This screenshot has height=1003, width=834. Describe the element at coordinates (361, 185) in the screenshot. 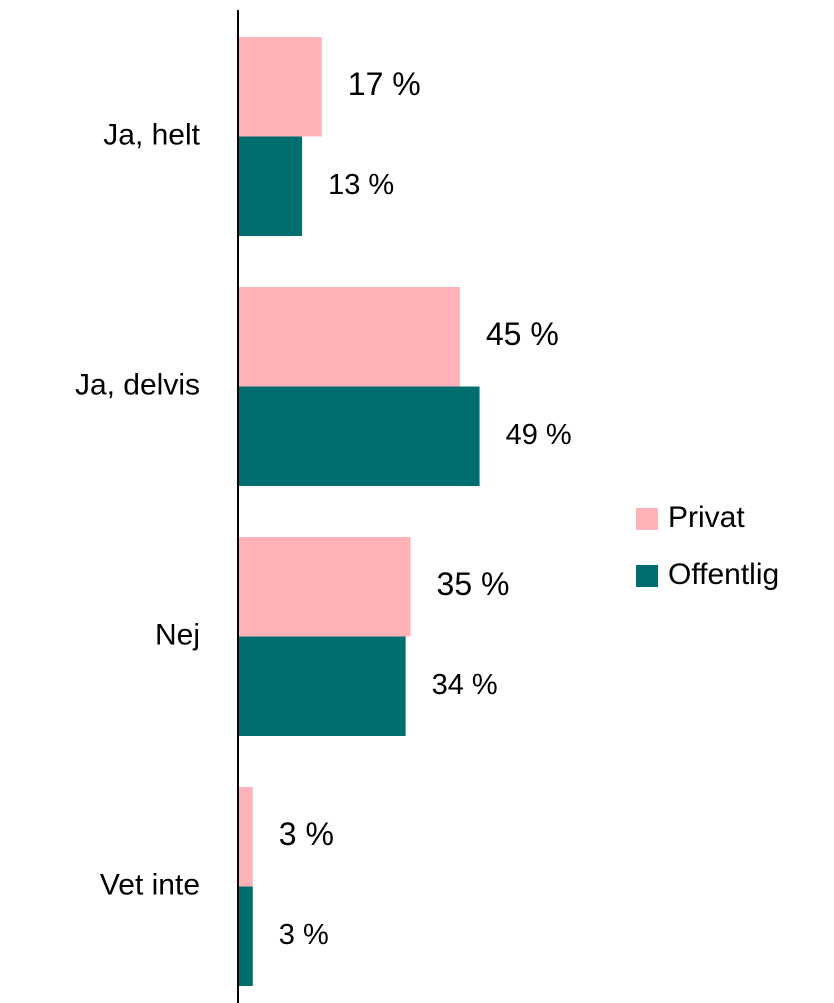

I see `data-label: 13 %` at that location.